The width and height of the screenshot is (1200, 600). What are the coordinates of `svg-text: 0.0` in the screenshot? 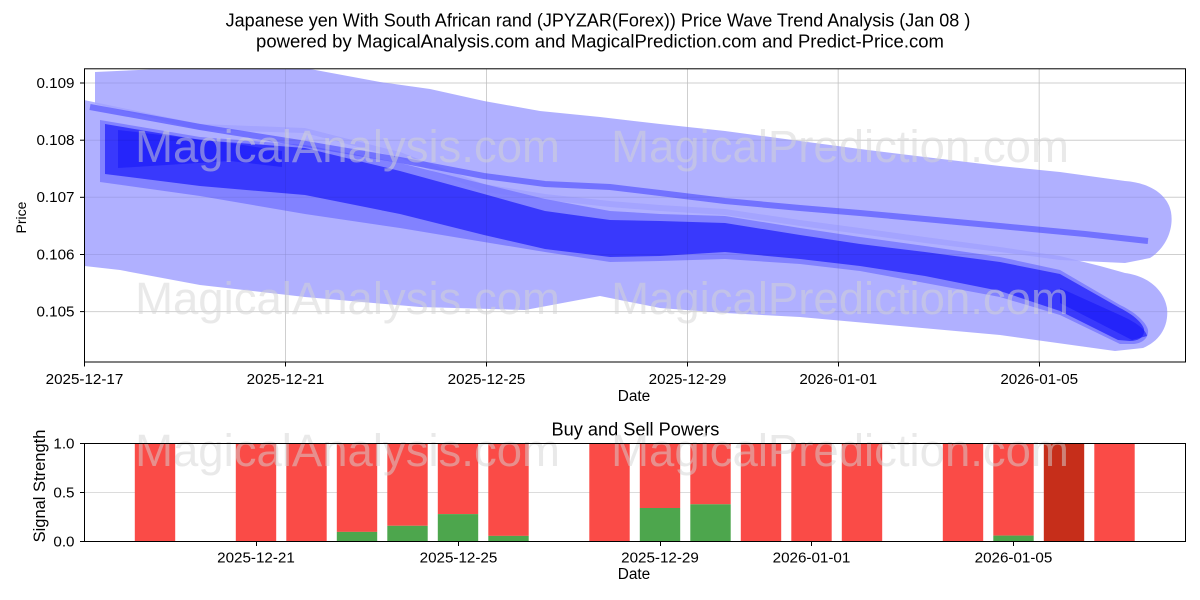 It's located at (63, 541).